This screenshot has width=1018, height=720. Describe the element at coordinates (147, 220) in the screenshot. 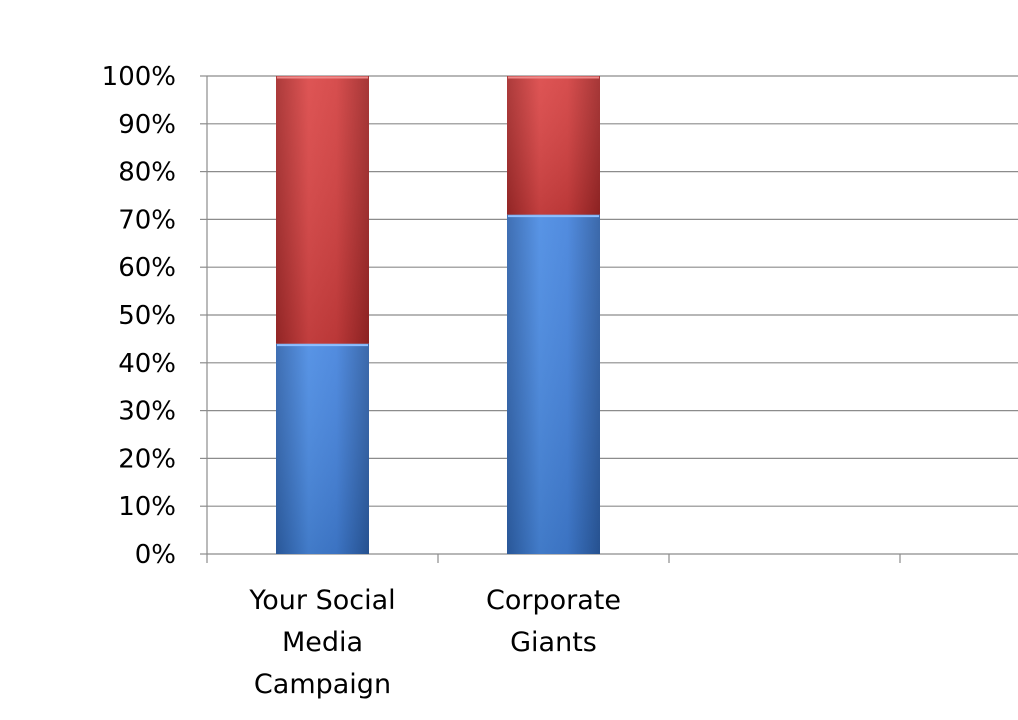

I see `y-tick-label: 70%` at that location.